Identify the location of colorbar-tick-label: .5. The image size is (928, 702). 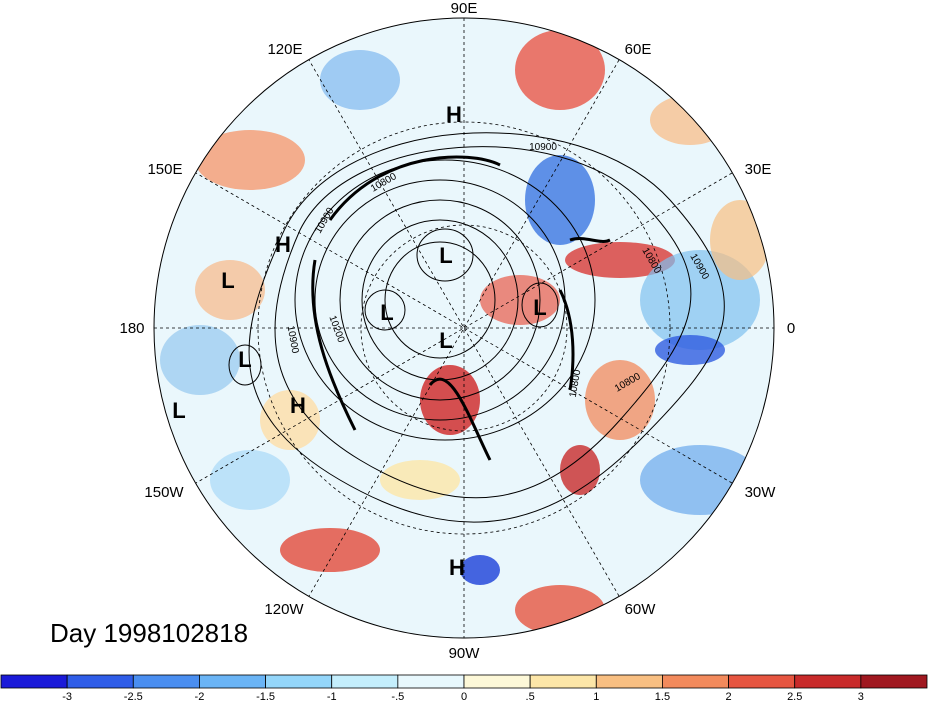
(530, 696).